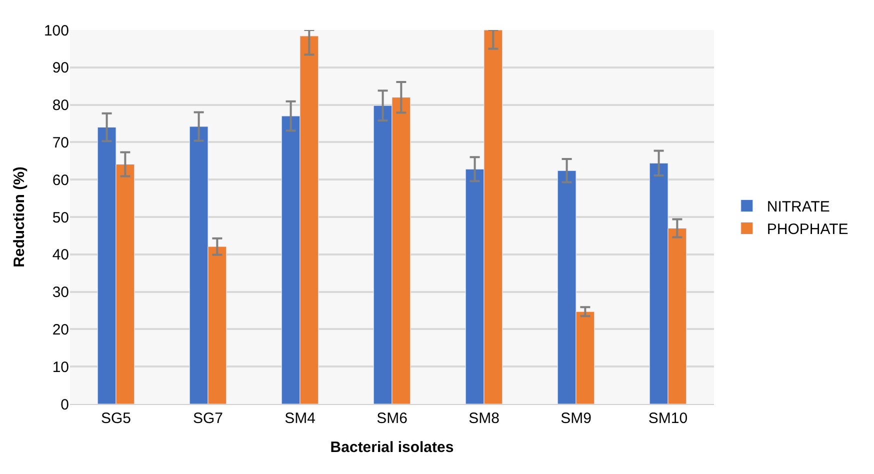 The width and height of the screenshot is (874, 474). I want to click on y-tick-label: 20, so click(60, 329).